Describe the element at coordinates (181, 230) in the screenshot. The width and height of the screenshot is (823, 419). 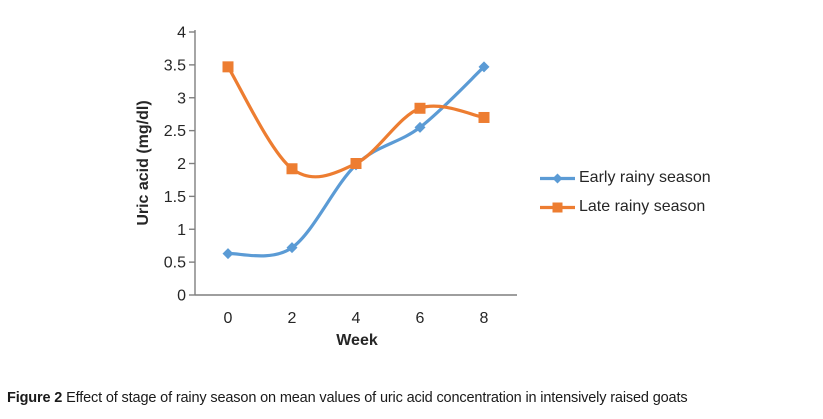
I see `svg-text: 1` at that location.